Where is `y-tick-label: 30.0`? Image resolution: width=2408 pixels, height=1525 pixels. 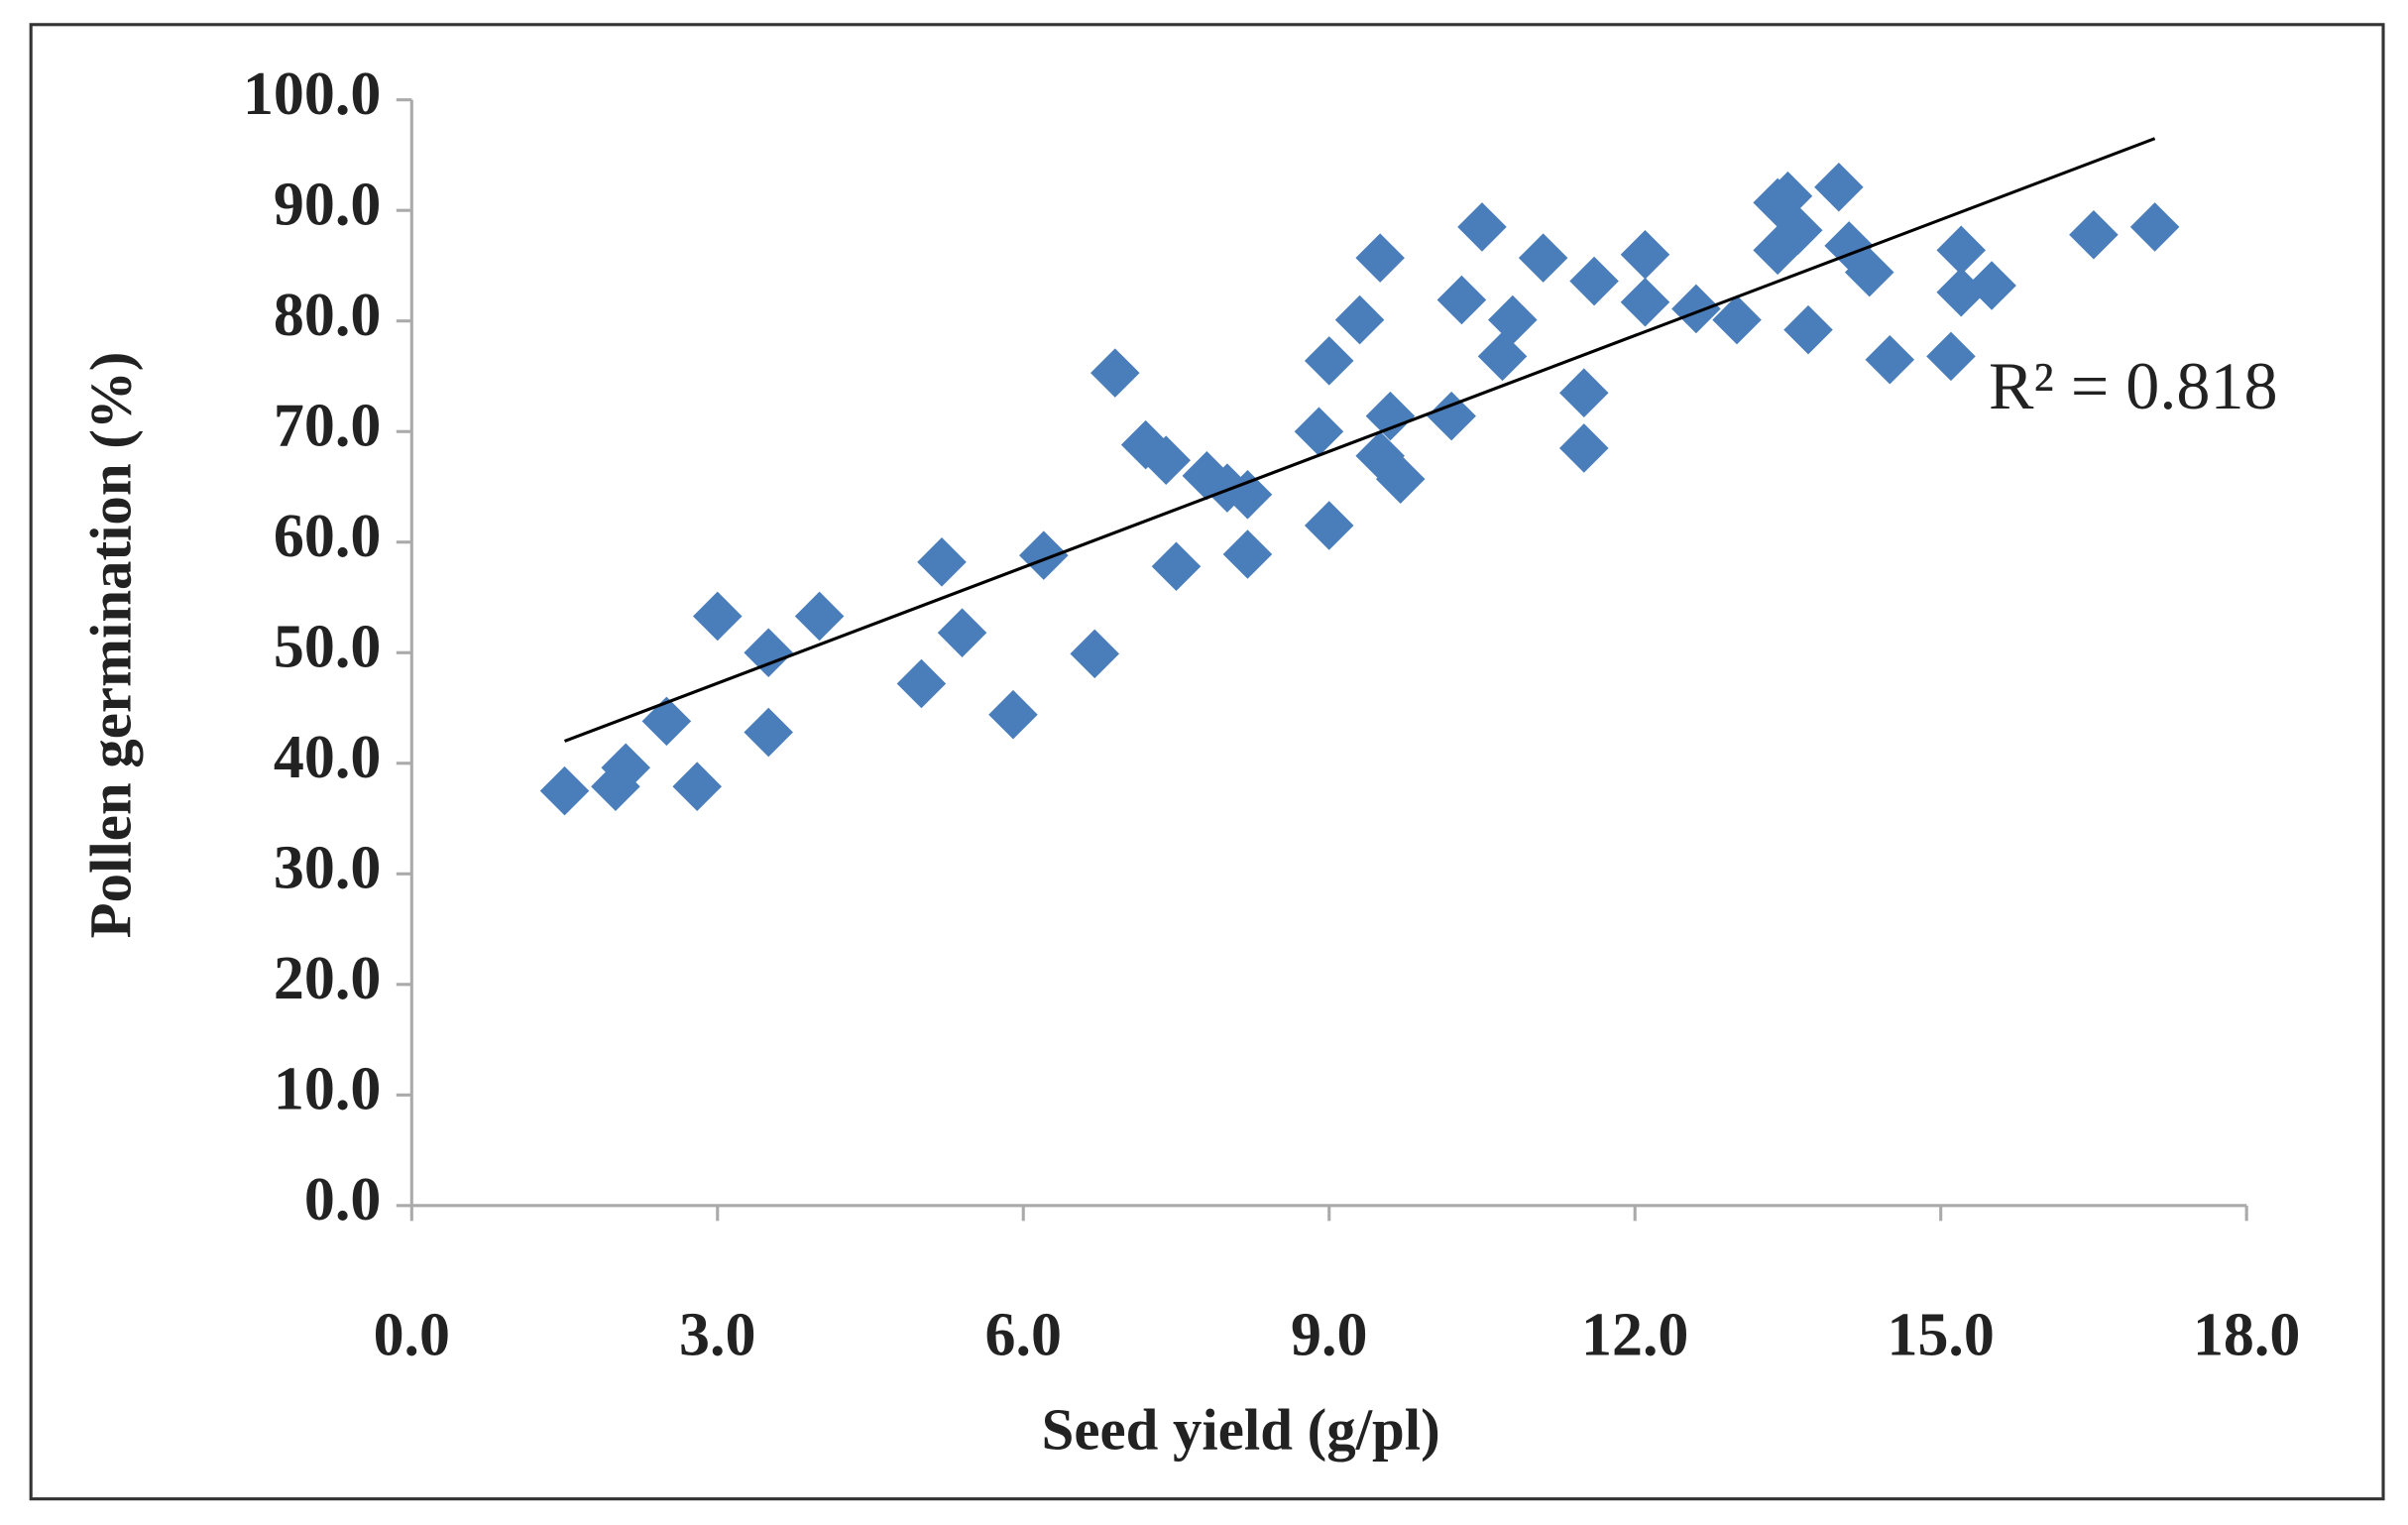 y-tick-label: 30.0 is located at coordinates (327, 868).